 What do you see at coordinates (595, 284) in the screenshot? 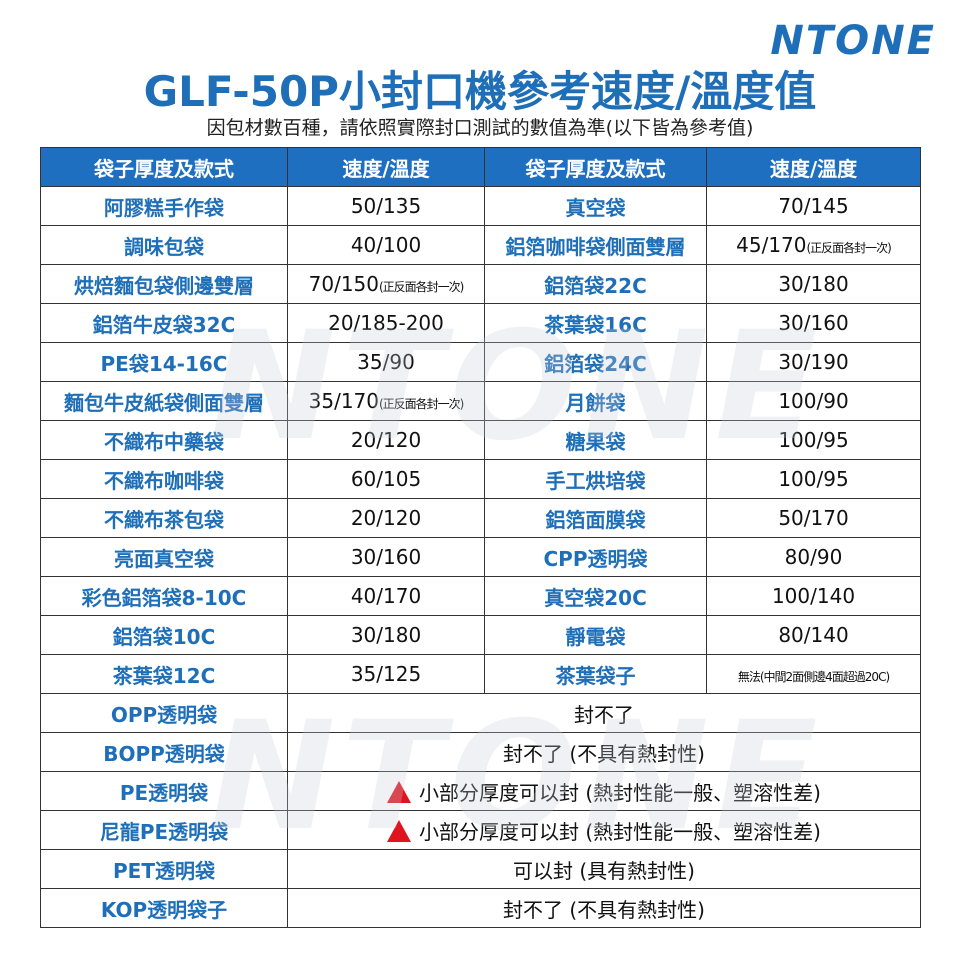
I see `bag-name: 鋁箔袋22C` at bounding box center [595, 284].